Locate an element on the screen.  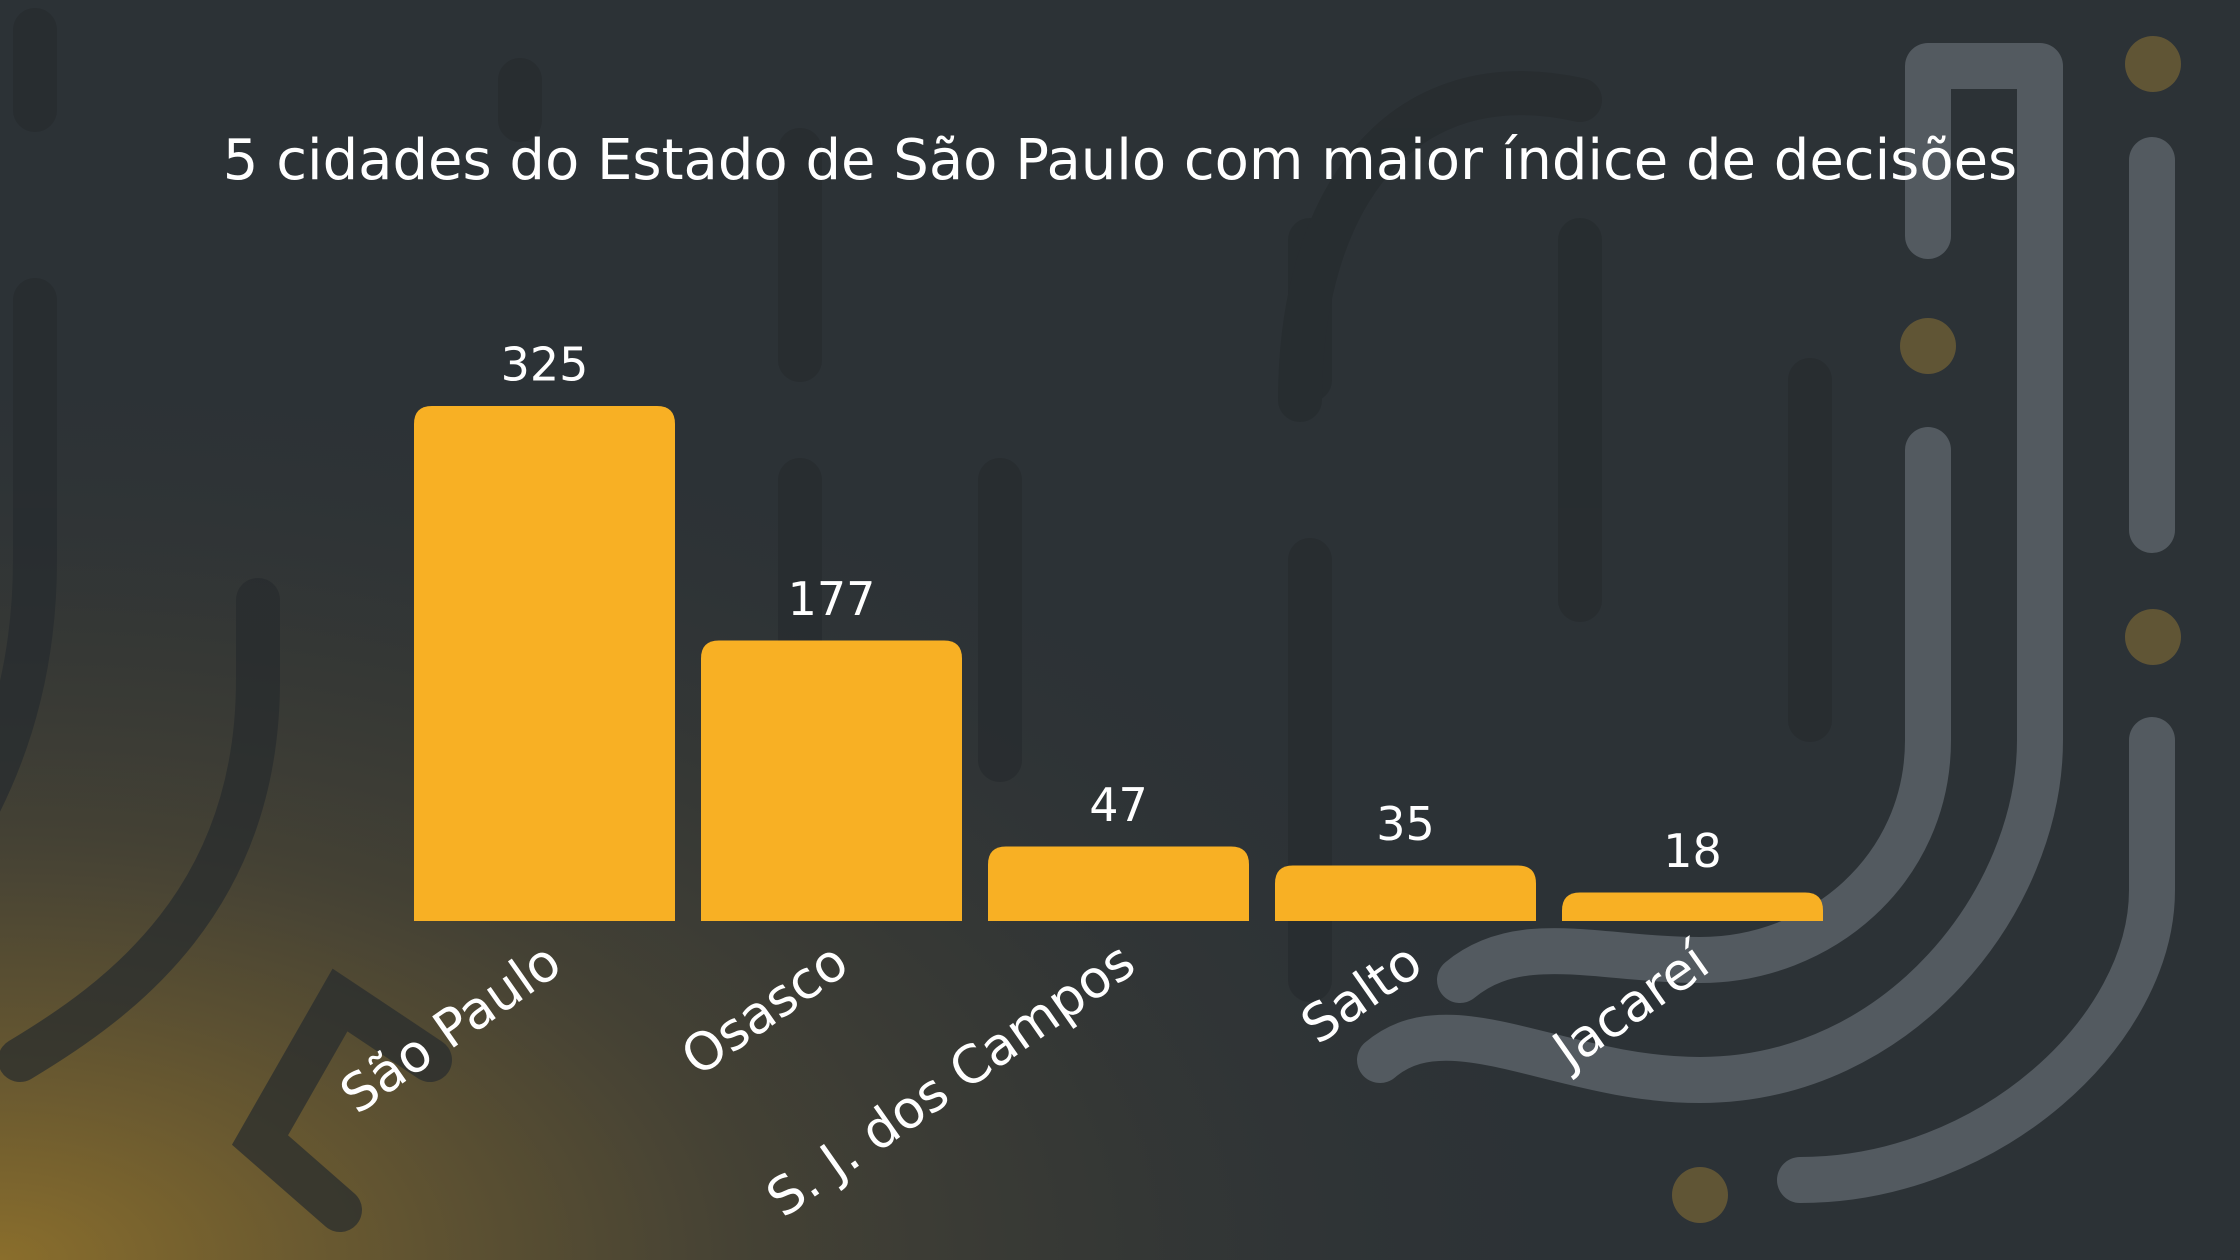
value-label: 325 is located at coordinates (545, 365).